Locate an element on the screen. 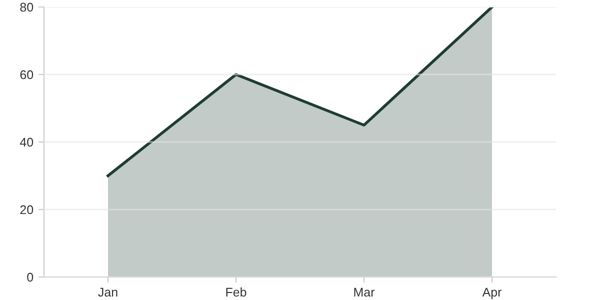 This screenshot has height=300, width=600. y-tick-label: 40 is located at coordinates (27, 142).